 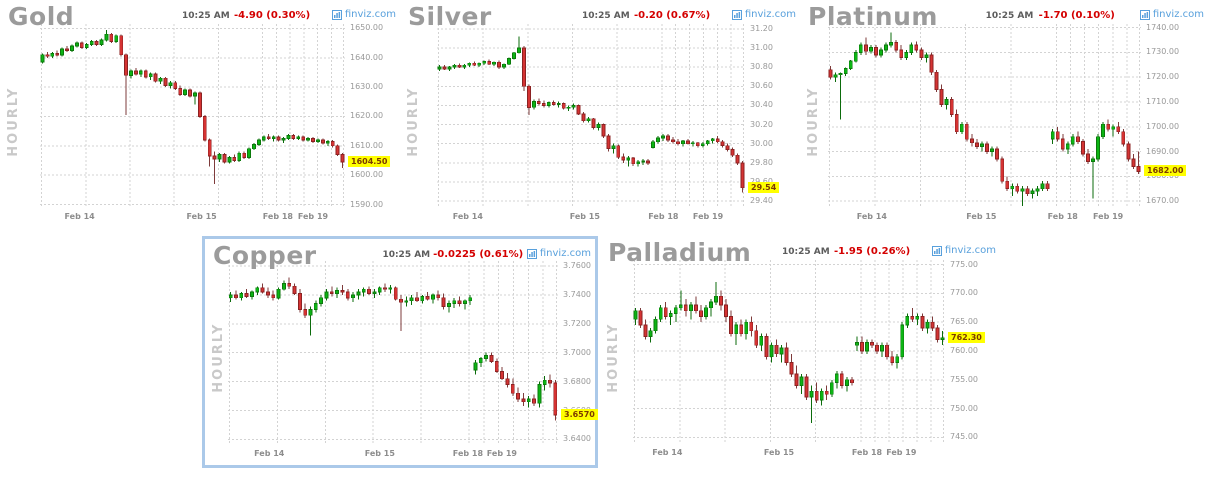 What do you see at coordinates (761, 47) in the screenshot?
I see `y-tick-label: 31.00` at bounding box center [761, 47].